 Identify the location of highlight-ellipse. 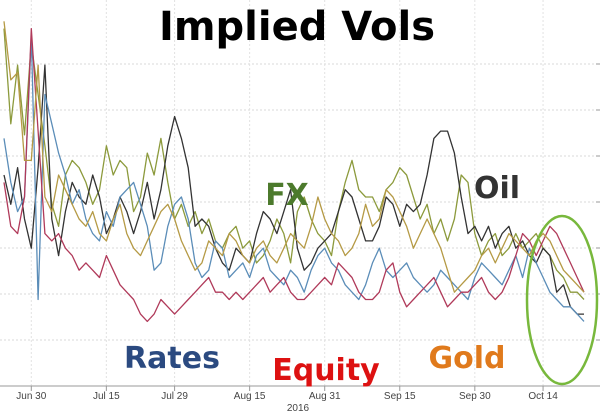
(562, 300).